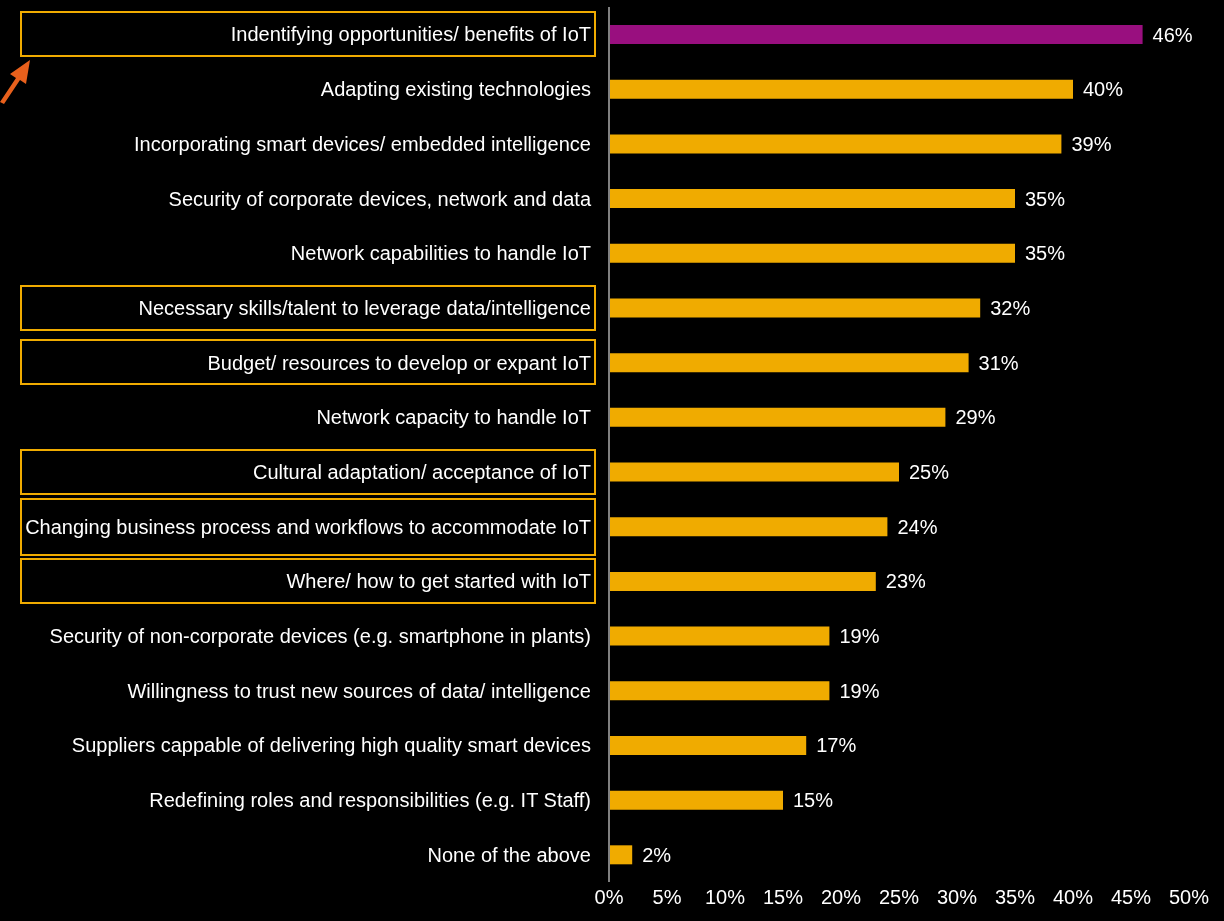  Describe the element at coordinates (667, 897) in the screenshot. I see `x-tick-label: 5%` at that location.